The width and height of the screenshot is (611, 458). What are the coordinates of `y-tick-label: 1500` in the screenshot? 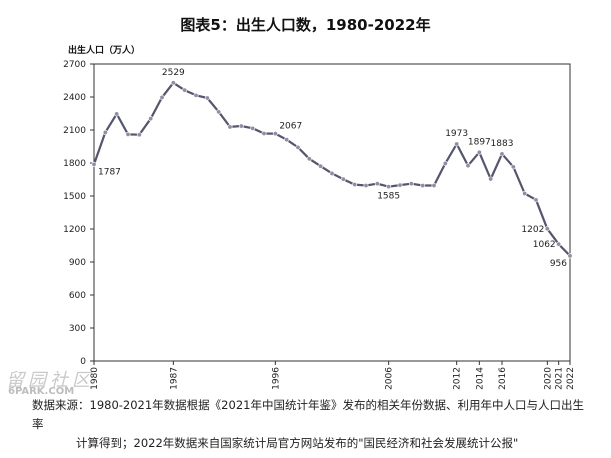 It's located at (74, 197).